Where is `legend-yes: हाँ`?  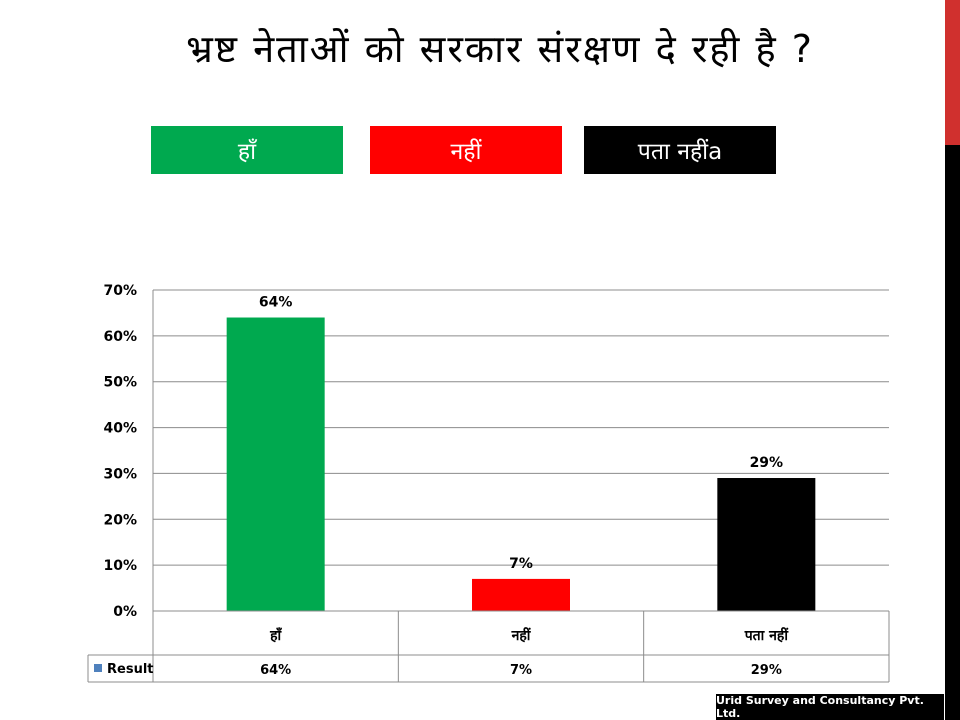
legend-yes: हाँ is located at coordinates (247, 150).